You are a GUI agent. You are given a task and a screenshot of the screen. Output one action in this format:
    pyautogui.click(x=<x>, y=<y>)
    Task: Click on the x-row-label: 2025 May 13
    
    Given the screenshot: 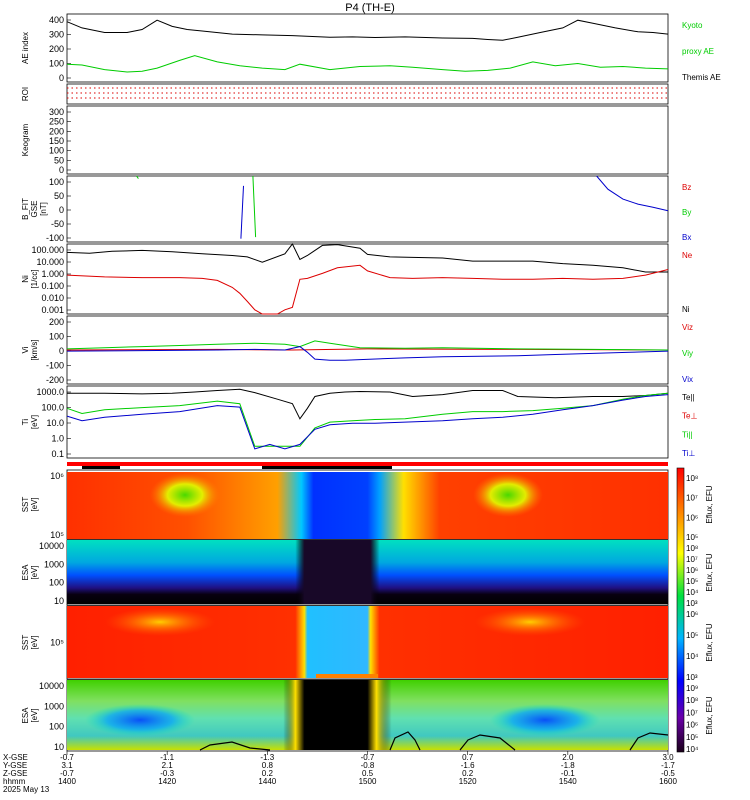 What is the action you would take?
    pyautogui.click(x=26, y=789)
    